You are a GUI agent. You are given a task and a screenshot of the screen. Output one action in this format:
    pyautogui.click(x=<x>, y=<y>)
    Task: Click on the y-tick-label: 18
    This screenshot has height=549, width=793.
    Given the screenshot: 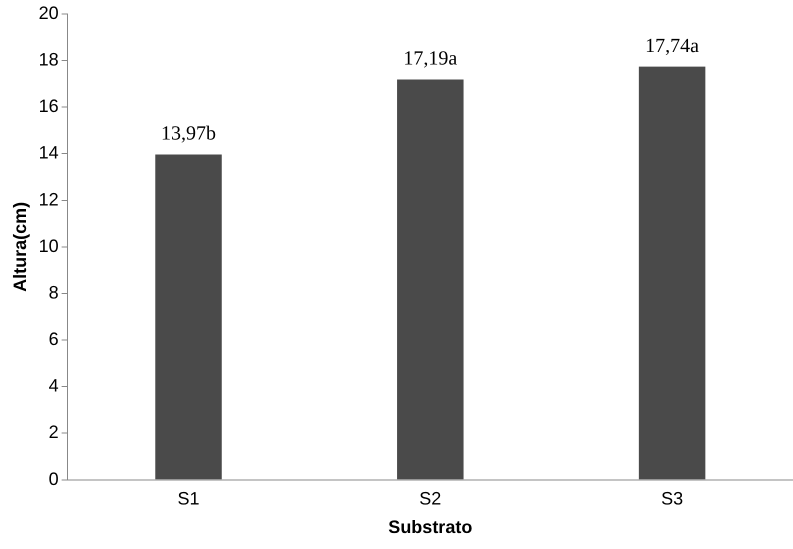 What is the action you would take?
    pyautogui.click(x=48, y=60)
    